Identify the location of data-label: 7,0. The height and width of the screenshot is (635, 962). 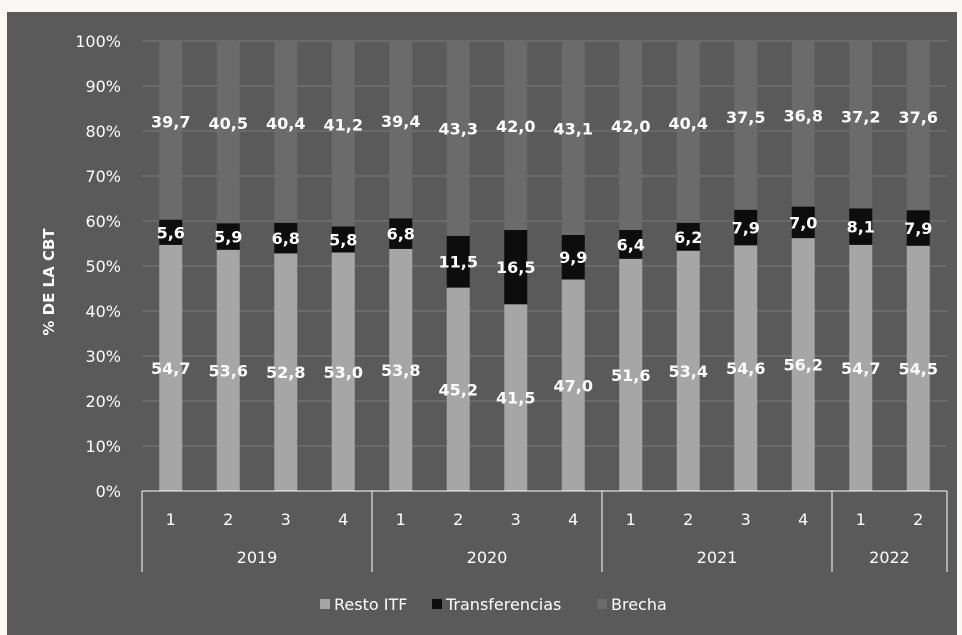
(803, 222).